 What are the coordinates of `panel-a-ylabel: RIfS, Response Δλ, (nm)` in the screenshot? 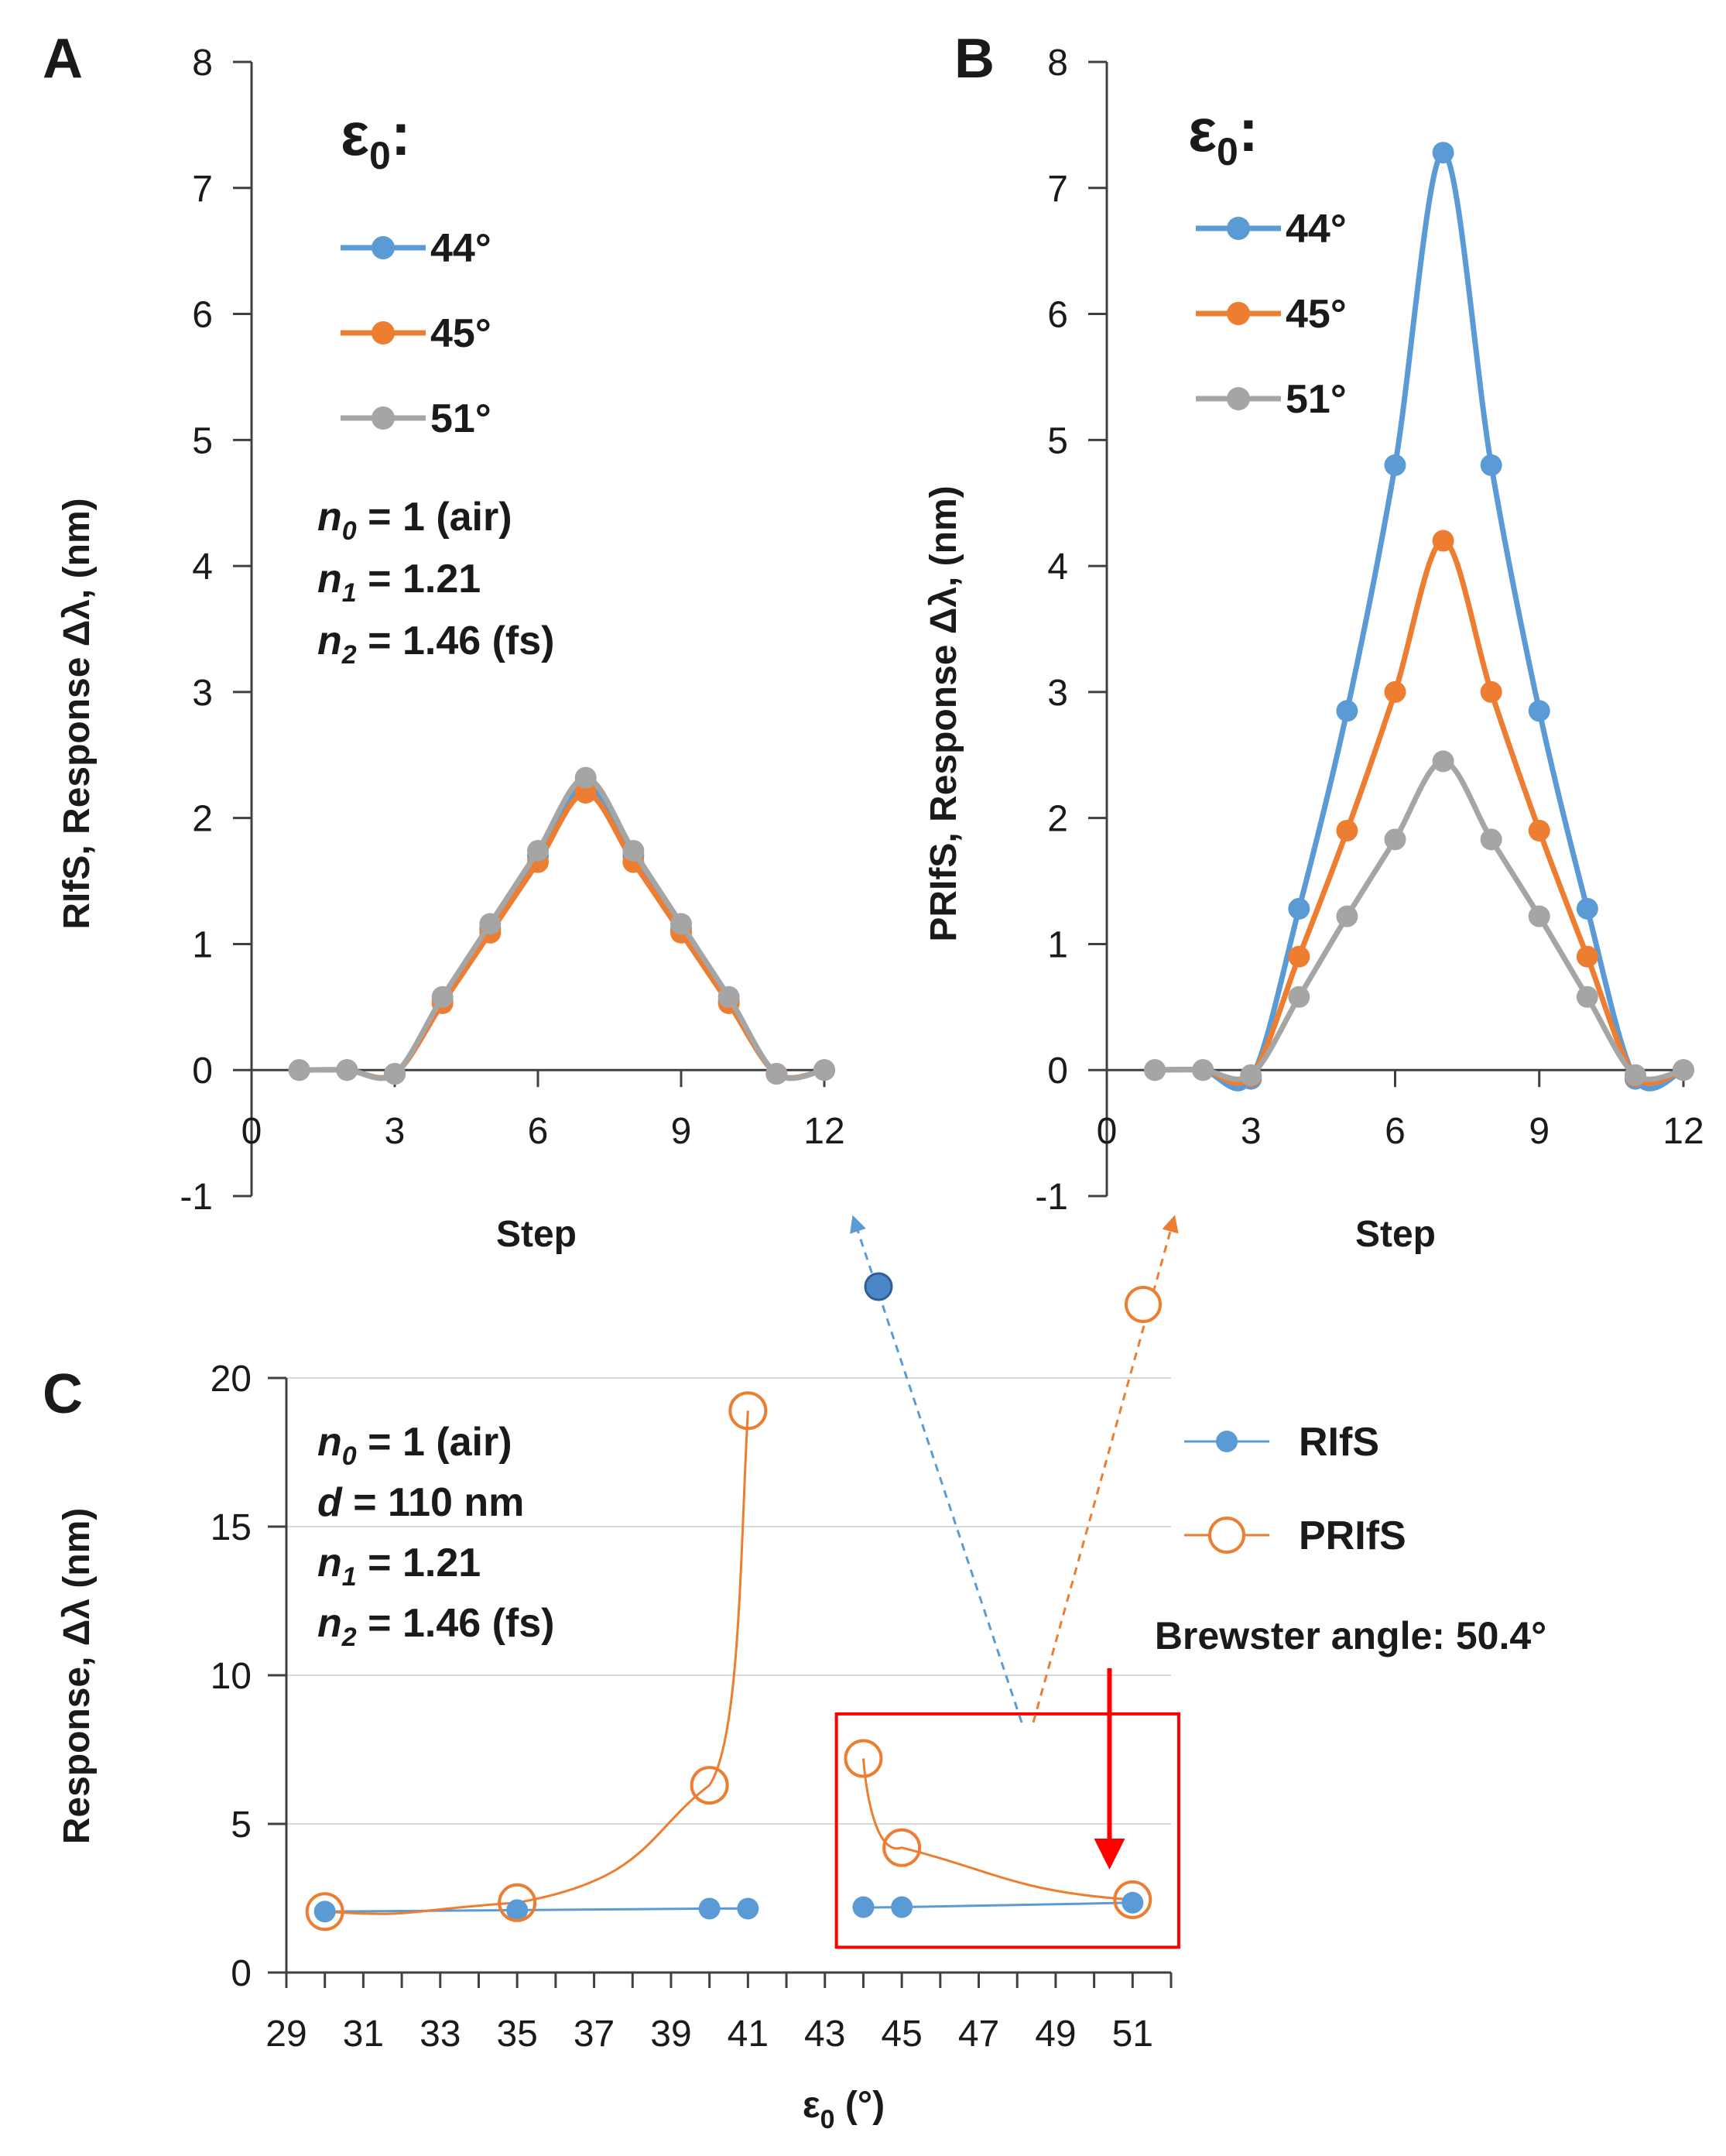 It's located at (77, 713).